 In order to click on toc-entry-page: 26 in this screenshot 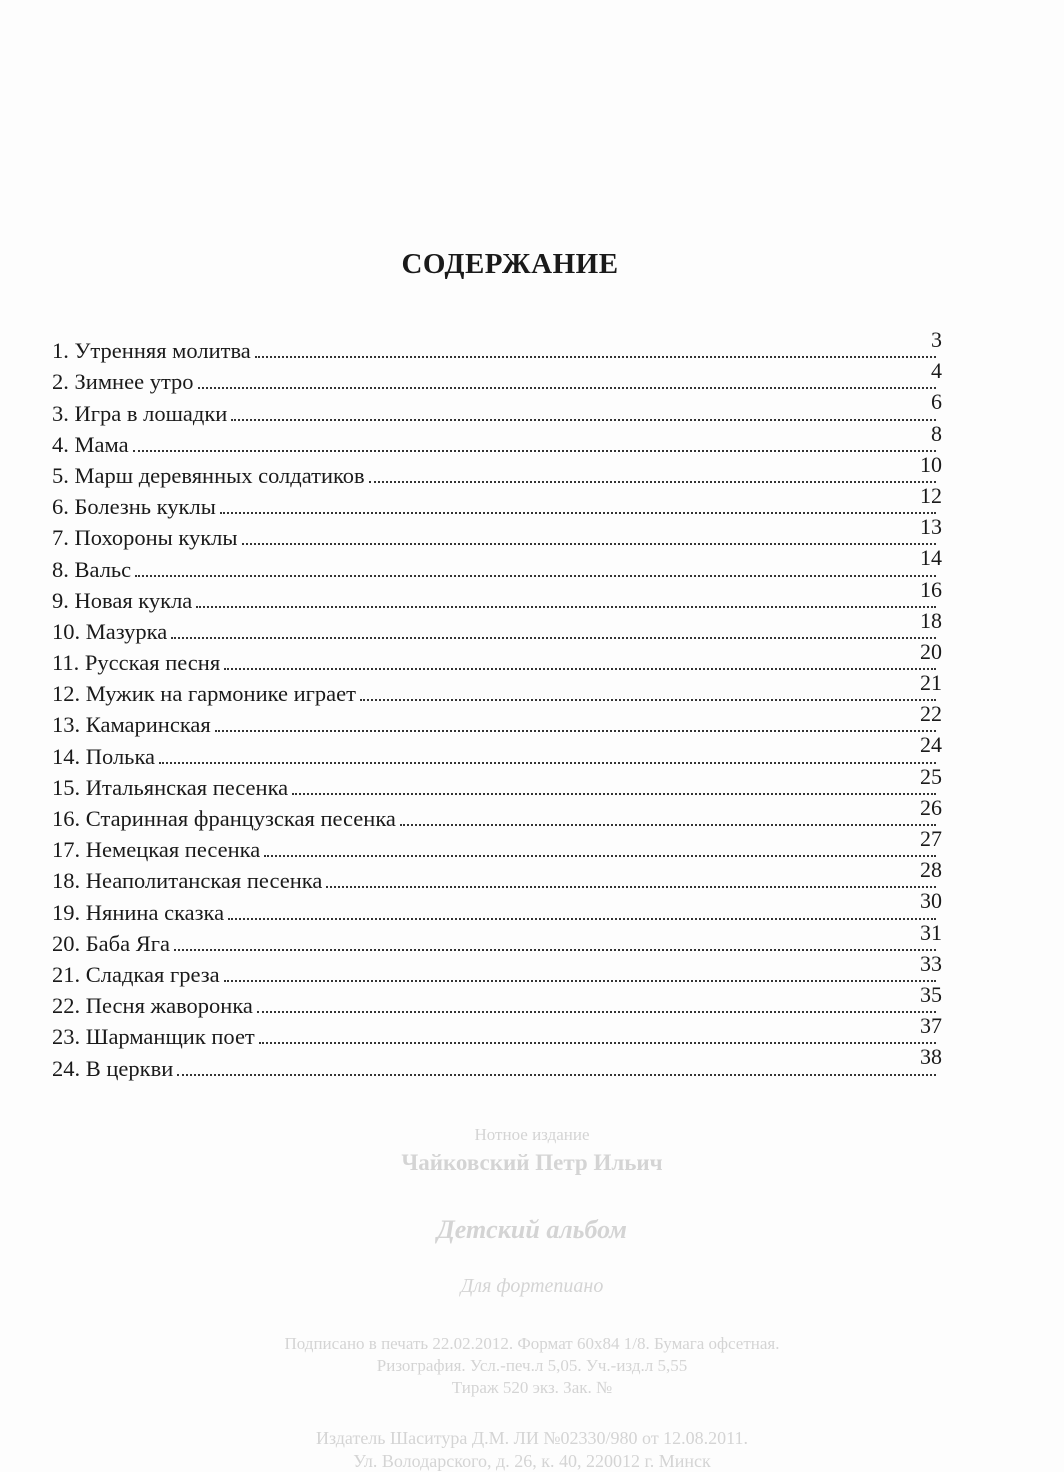, I will do `click(931, 807)`.